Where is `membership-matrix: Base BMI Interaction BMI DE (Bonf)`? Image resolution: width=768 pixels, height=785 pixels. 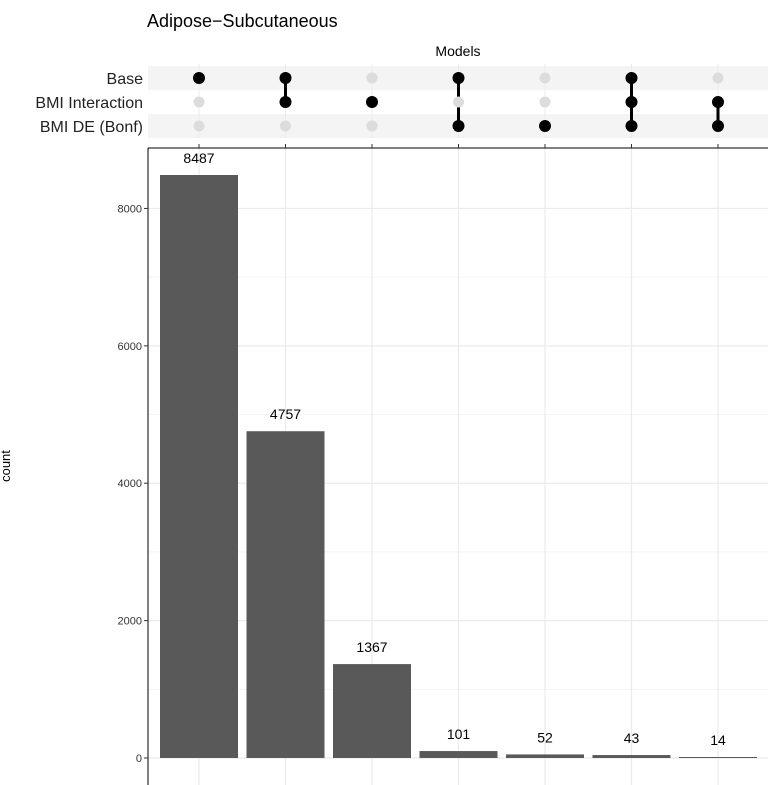 membership-matrix: Base BMI Interaction BMI DE (Bonf) is located at coordinates (401, 101).